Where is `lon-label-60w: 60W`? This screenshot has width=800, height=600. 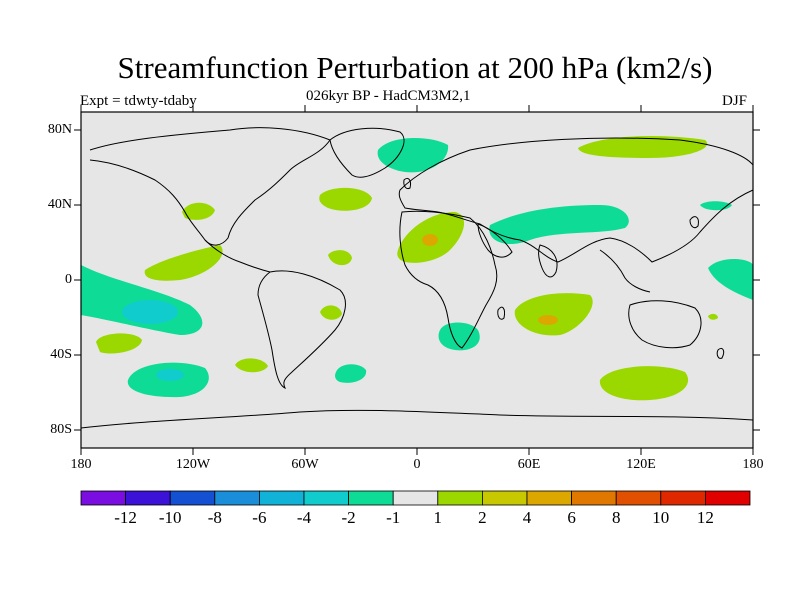 lon-label-60w: 60W is located at coordinates (305, 464).